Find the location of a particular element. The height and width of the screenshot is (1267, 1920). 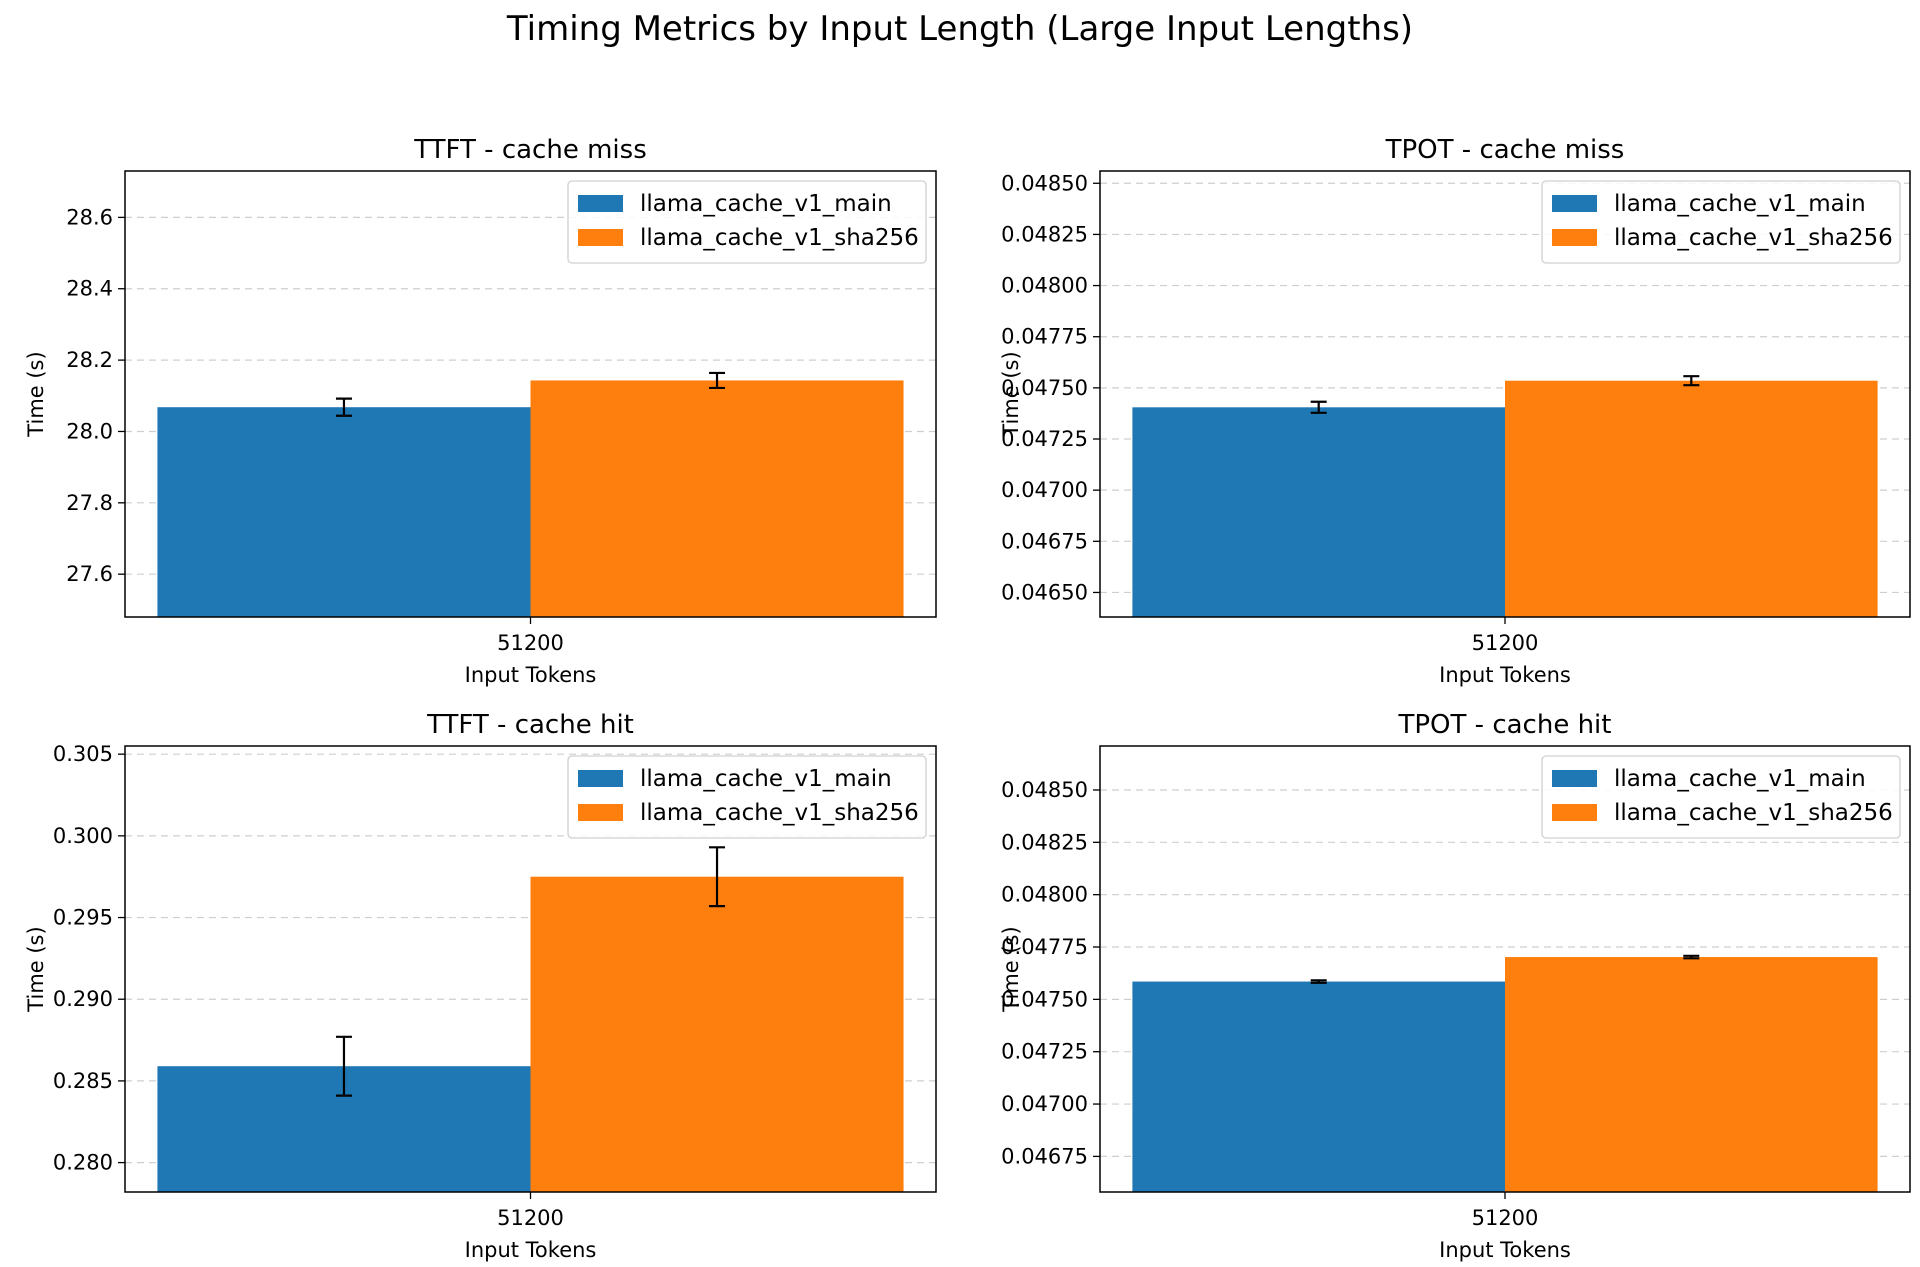

y-tick-label: 0.280 is located at coordinates (83, 1163).